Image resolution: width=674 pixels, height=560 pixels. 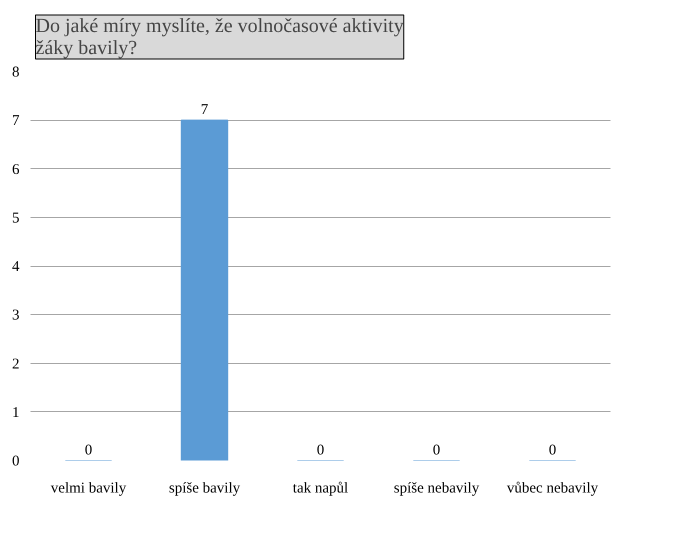 What do you see at coordinates (437, 488) in the screenshot?
I see `x-tick-label: spíše nebavily` at bounding box center [437, 488].